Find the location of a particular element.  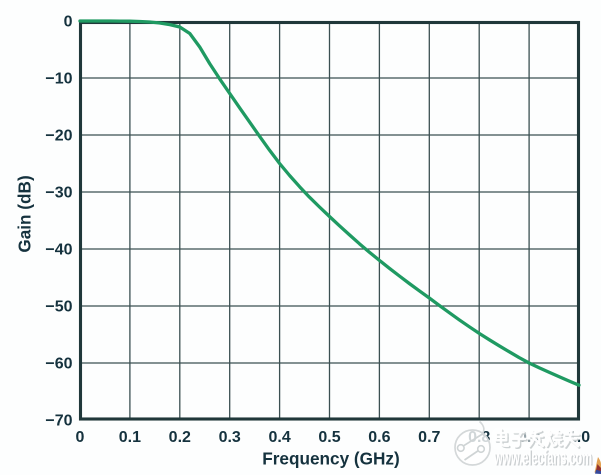

svg-text: −40 is located at coordinates (58, 250).